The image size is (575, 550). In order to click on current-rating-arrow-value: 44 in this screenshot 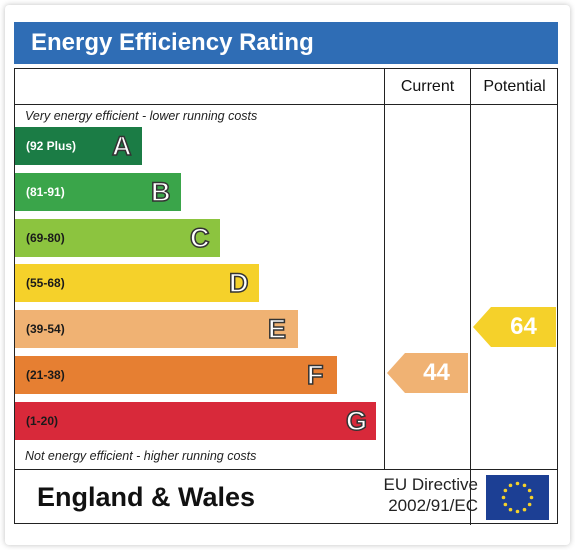, I will do `click(436, 372)`.